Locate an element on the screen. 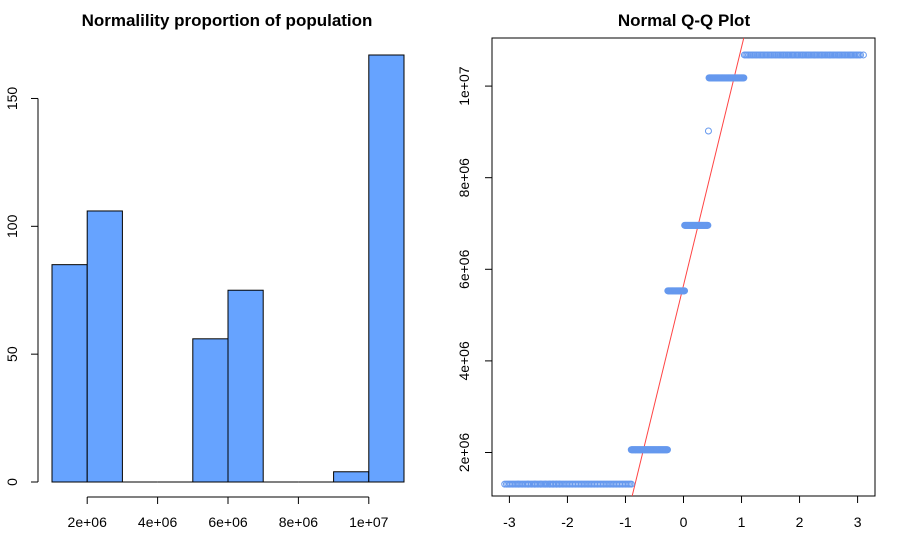 The width and height of the screenshot is (913, 538). histogram-x-tick-label: 1e+07 is located at coordinates (369, 522).